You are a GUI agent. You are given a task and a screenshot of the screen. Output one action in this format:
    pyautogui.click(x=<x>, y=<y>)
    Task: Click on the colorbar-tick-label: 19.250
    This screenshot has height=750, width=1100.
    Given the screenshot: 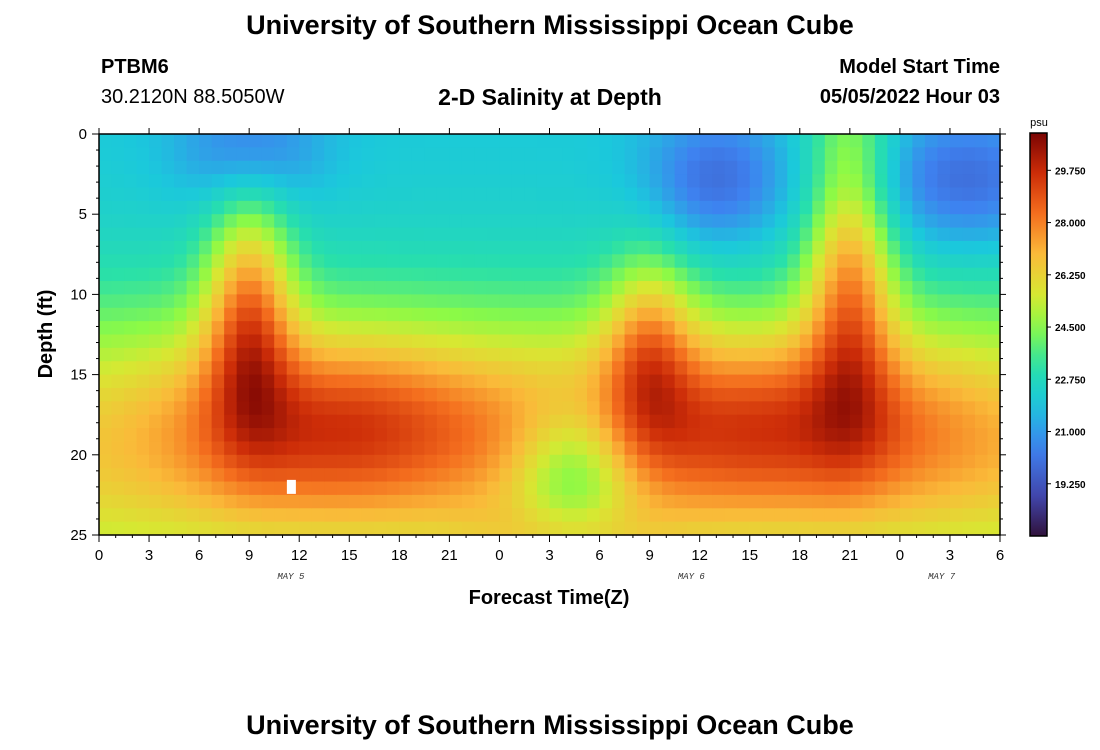 What is the action you would take?
    pyautogui.click(x=1070, y=485)
    